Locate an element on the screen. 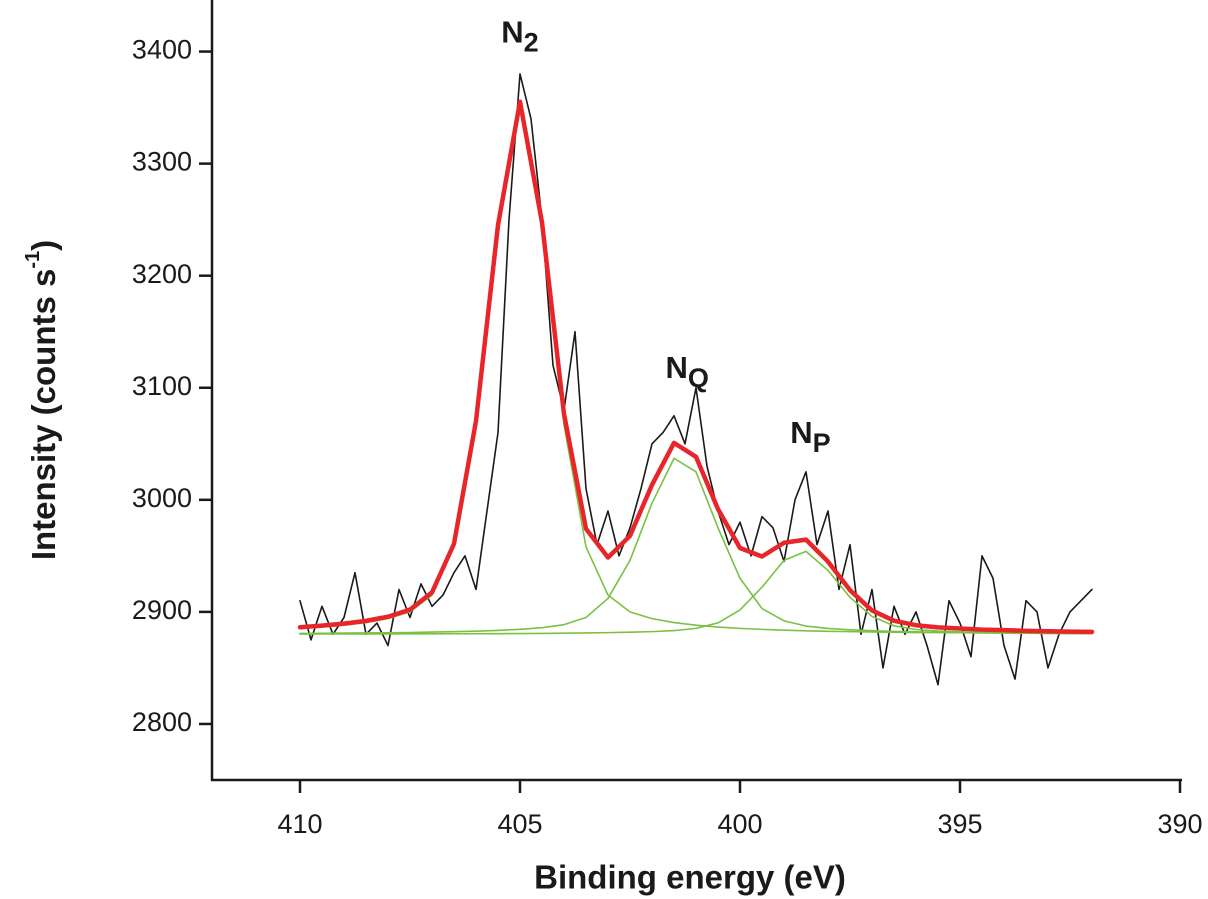 Image resolution: width=1208 pixels, height=899 pixels. x-tick-label: 395 is located at coordinates (959, 824).